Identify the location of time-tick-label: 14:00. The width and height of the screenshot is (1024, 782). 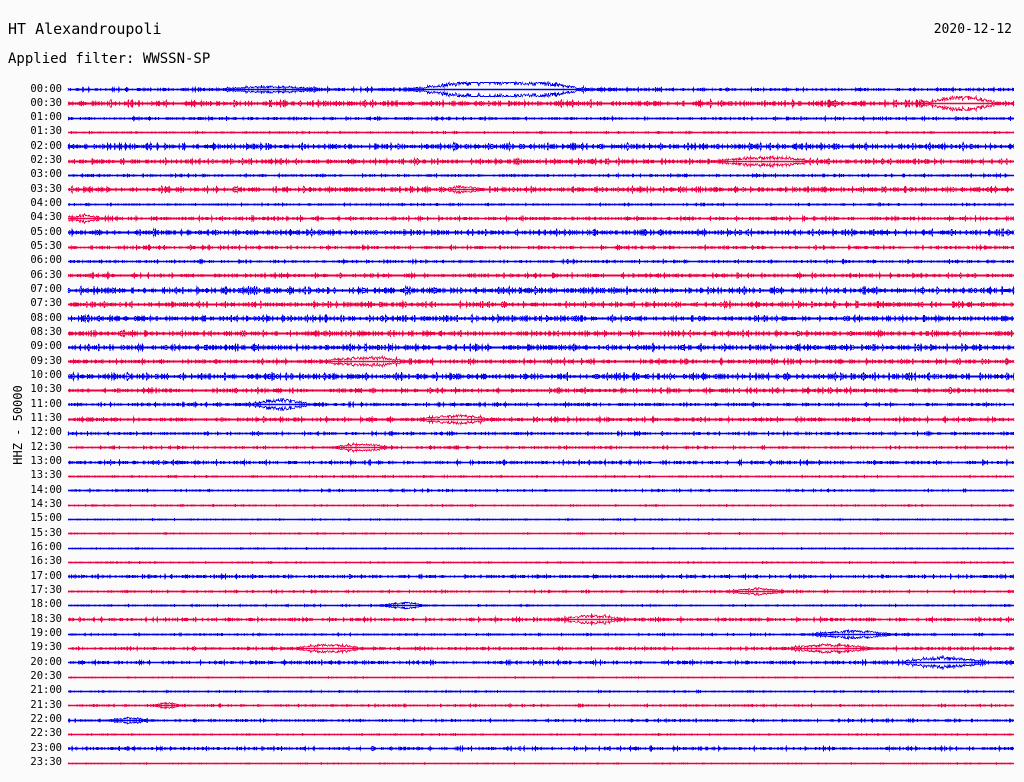
(46, 489).